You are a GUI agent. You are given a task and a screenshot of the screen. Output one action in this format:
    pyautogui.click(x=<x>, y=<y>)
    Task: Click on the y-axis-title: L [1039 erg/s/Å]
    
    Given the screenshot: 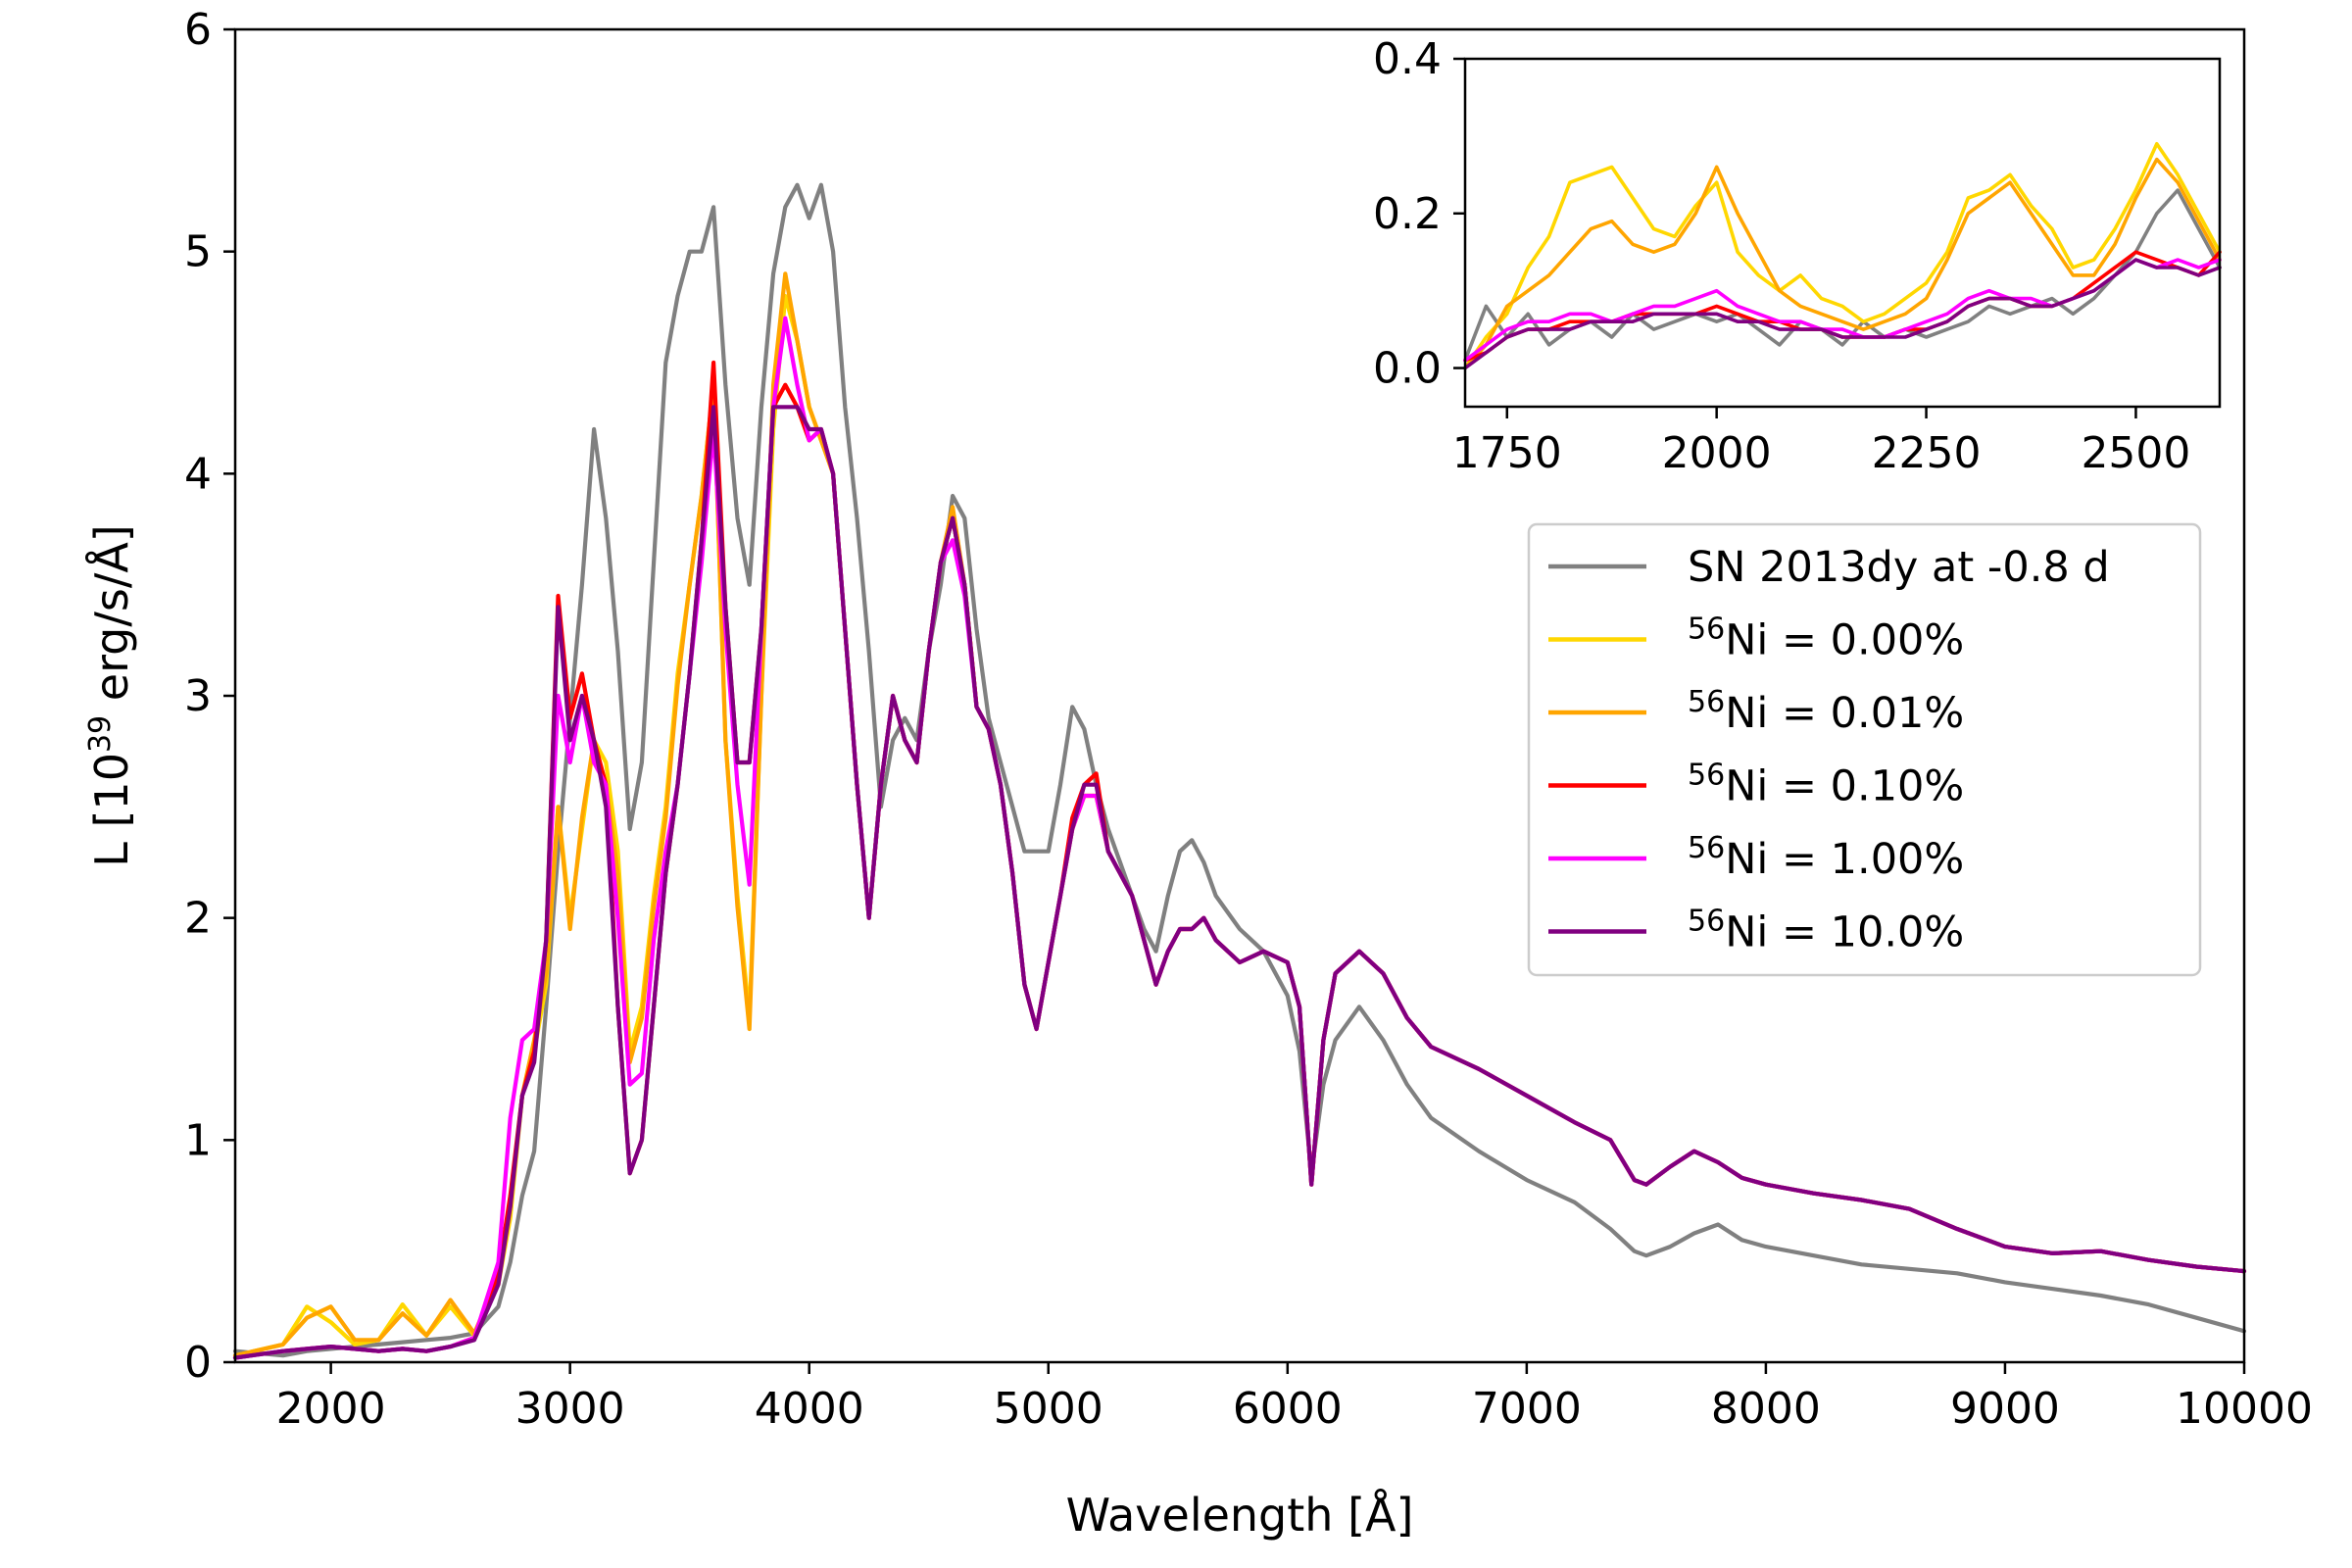 What is the action you would take?
    pyautogui.click(x=110, y=695)
    